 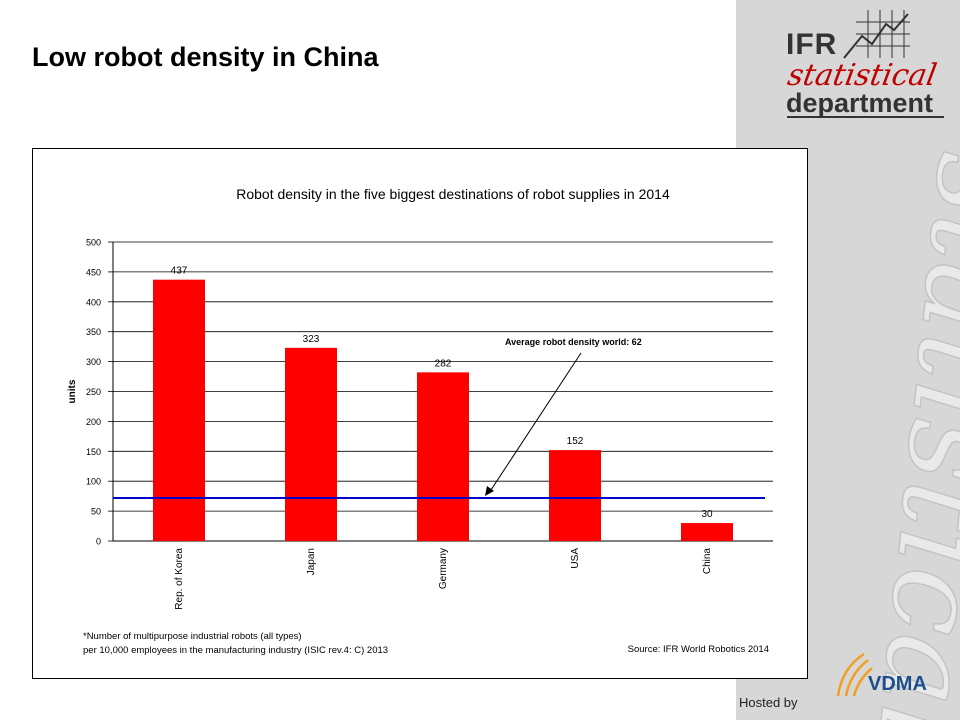 What do you see at coordinates (707, 561) in the screenshot?
I see `category-label: China` at bounding box center [707, 561].